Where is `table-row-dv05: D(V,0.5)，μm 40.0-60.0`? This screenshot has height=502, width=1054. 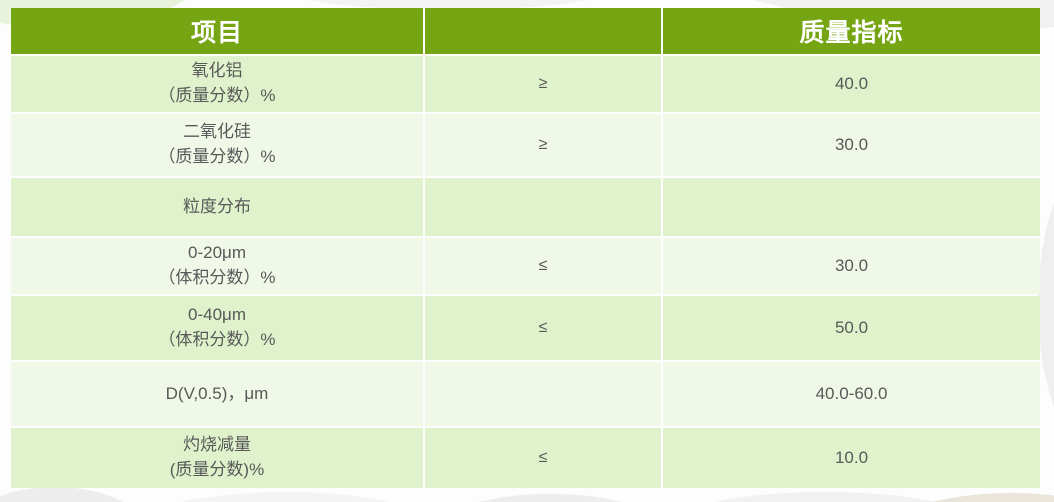 table-row-dv05: D(V,0.5)，μm 40.0-60.0 is located at coordinates (525, 394).